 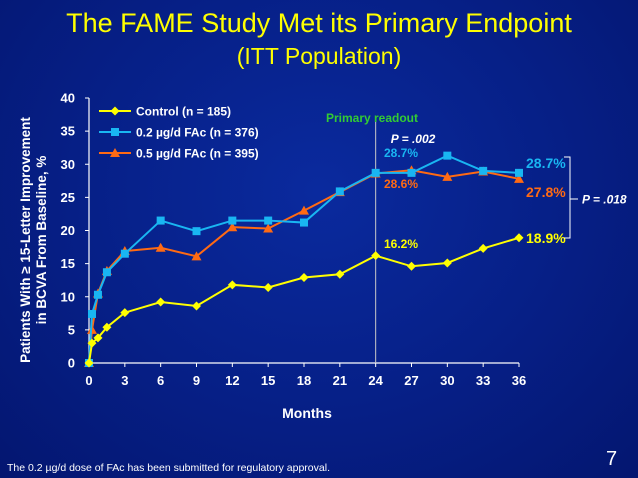 I want to click on y-tick-label: 0, so click(x=71, y=363).